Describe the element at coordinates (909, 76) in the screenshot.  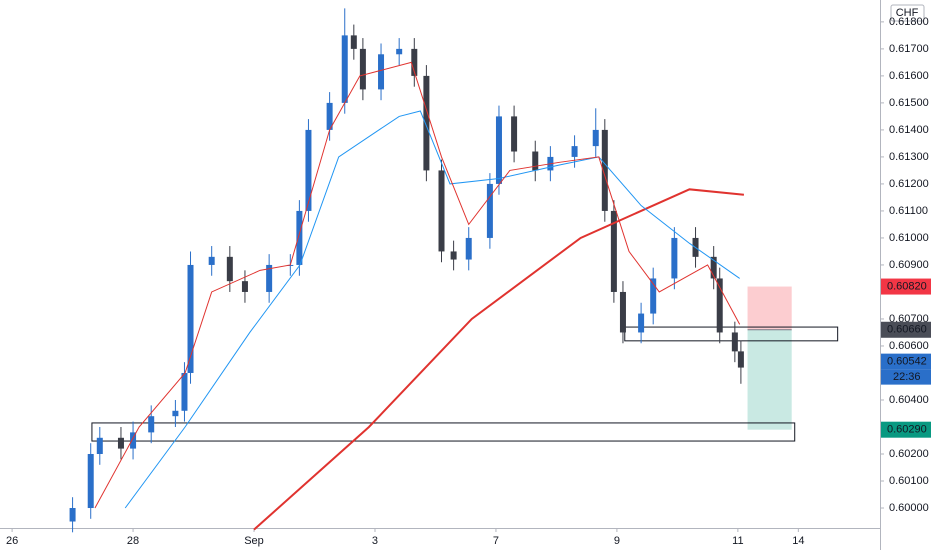
I see `y-tick-label: 0.61600` at that location.